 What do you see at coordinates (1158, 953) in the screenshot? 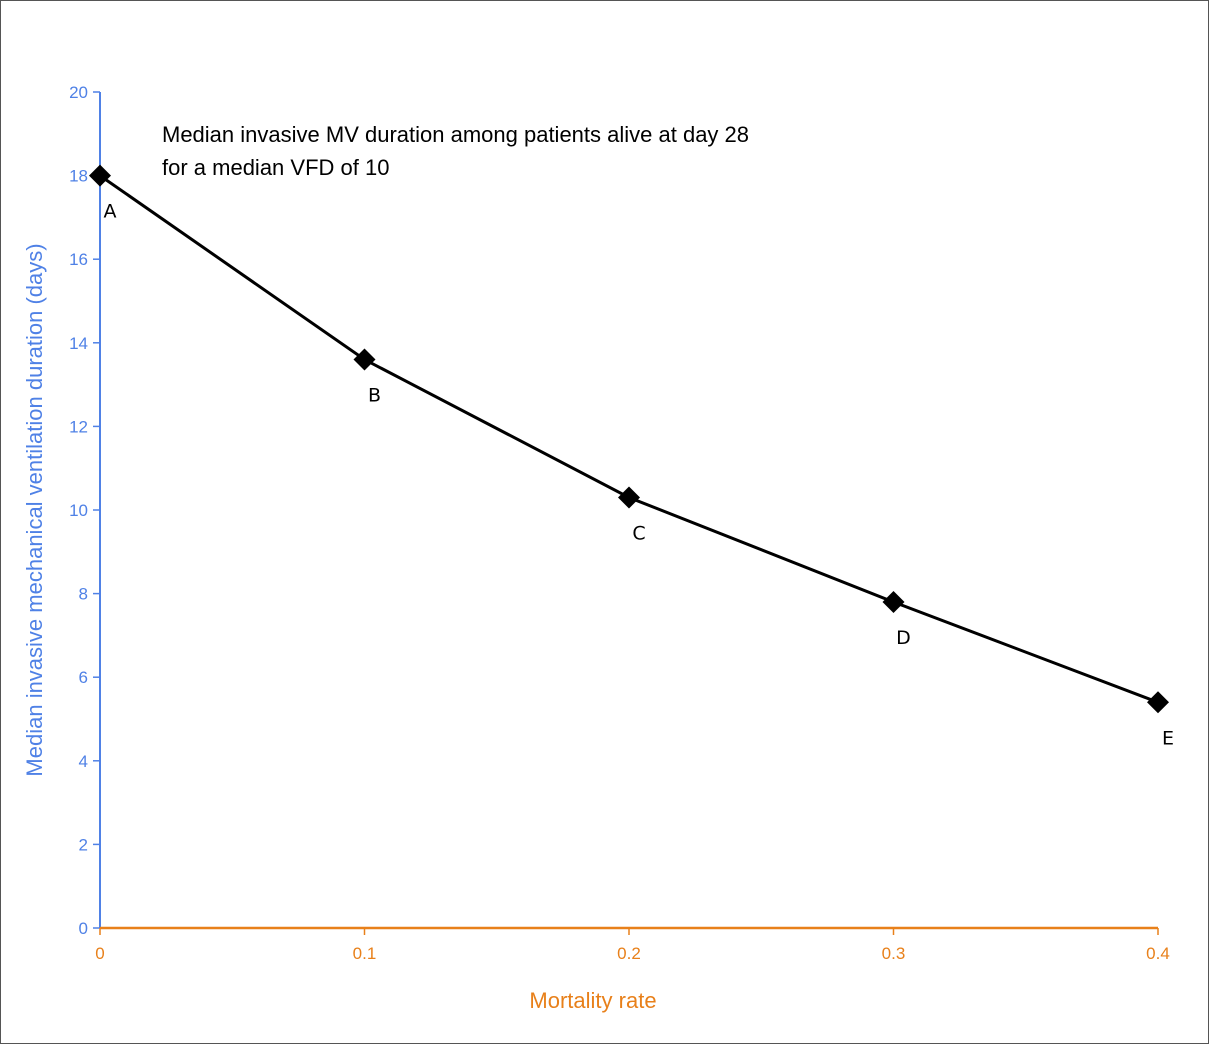
I see `x-tick-label: 0.4` at bounding box center [1158, 953].